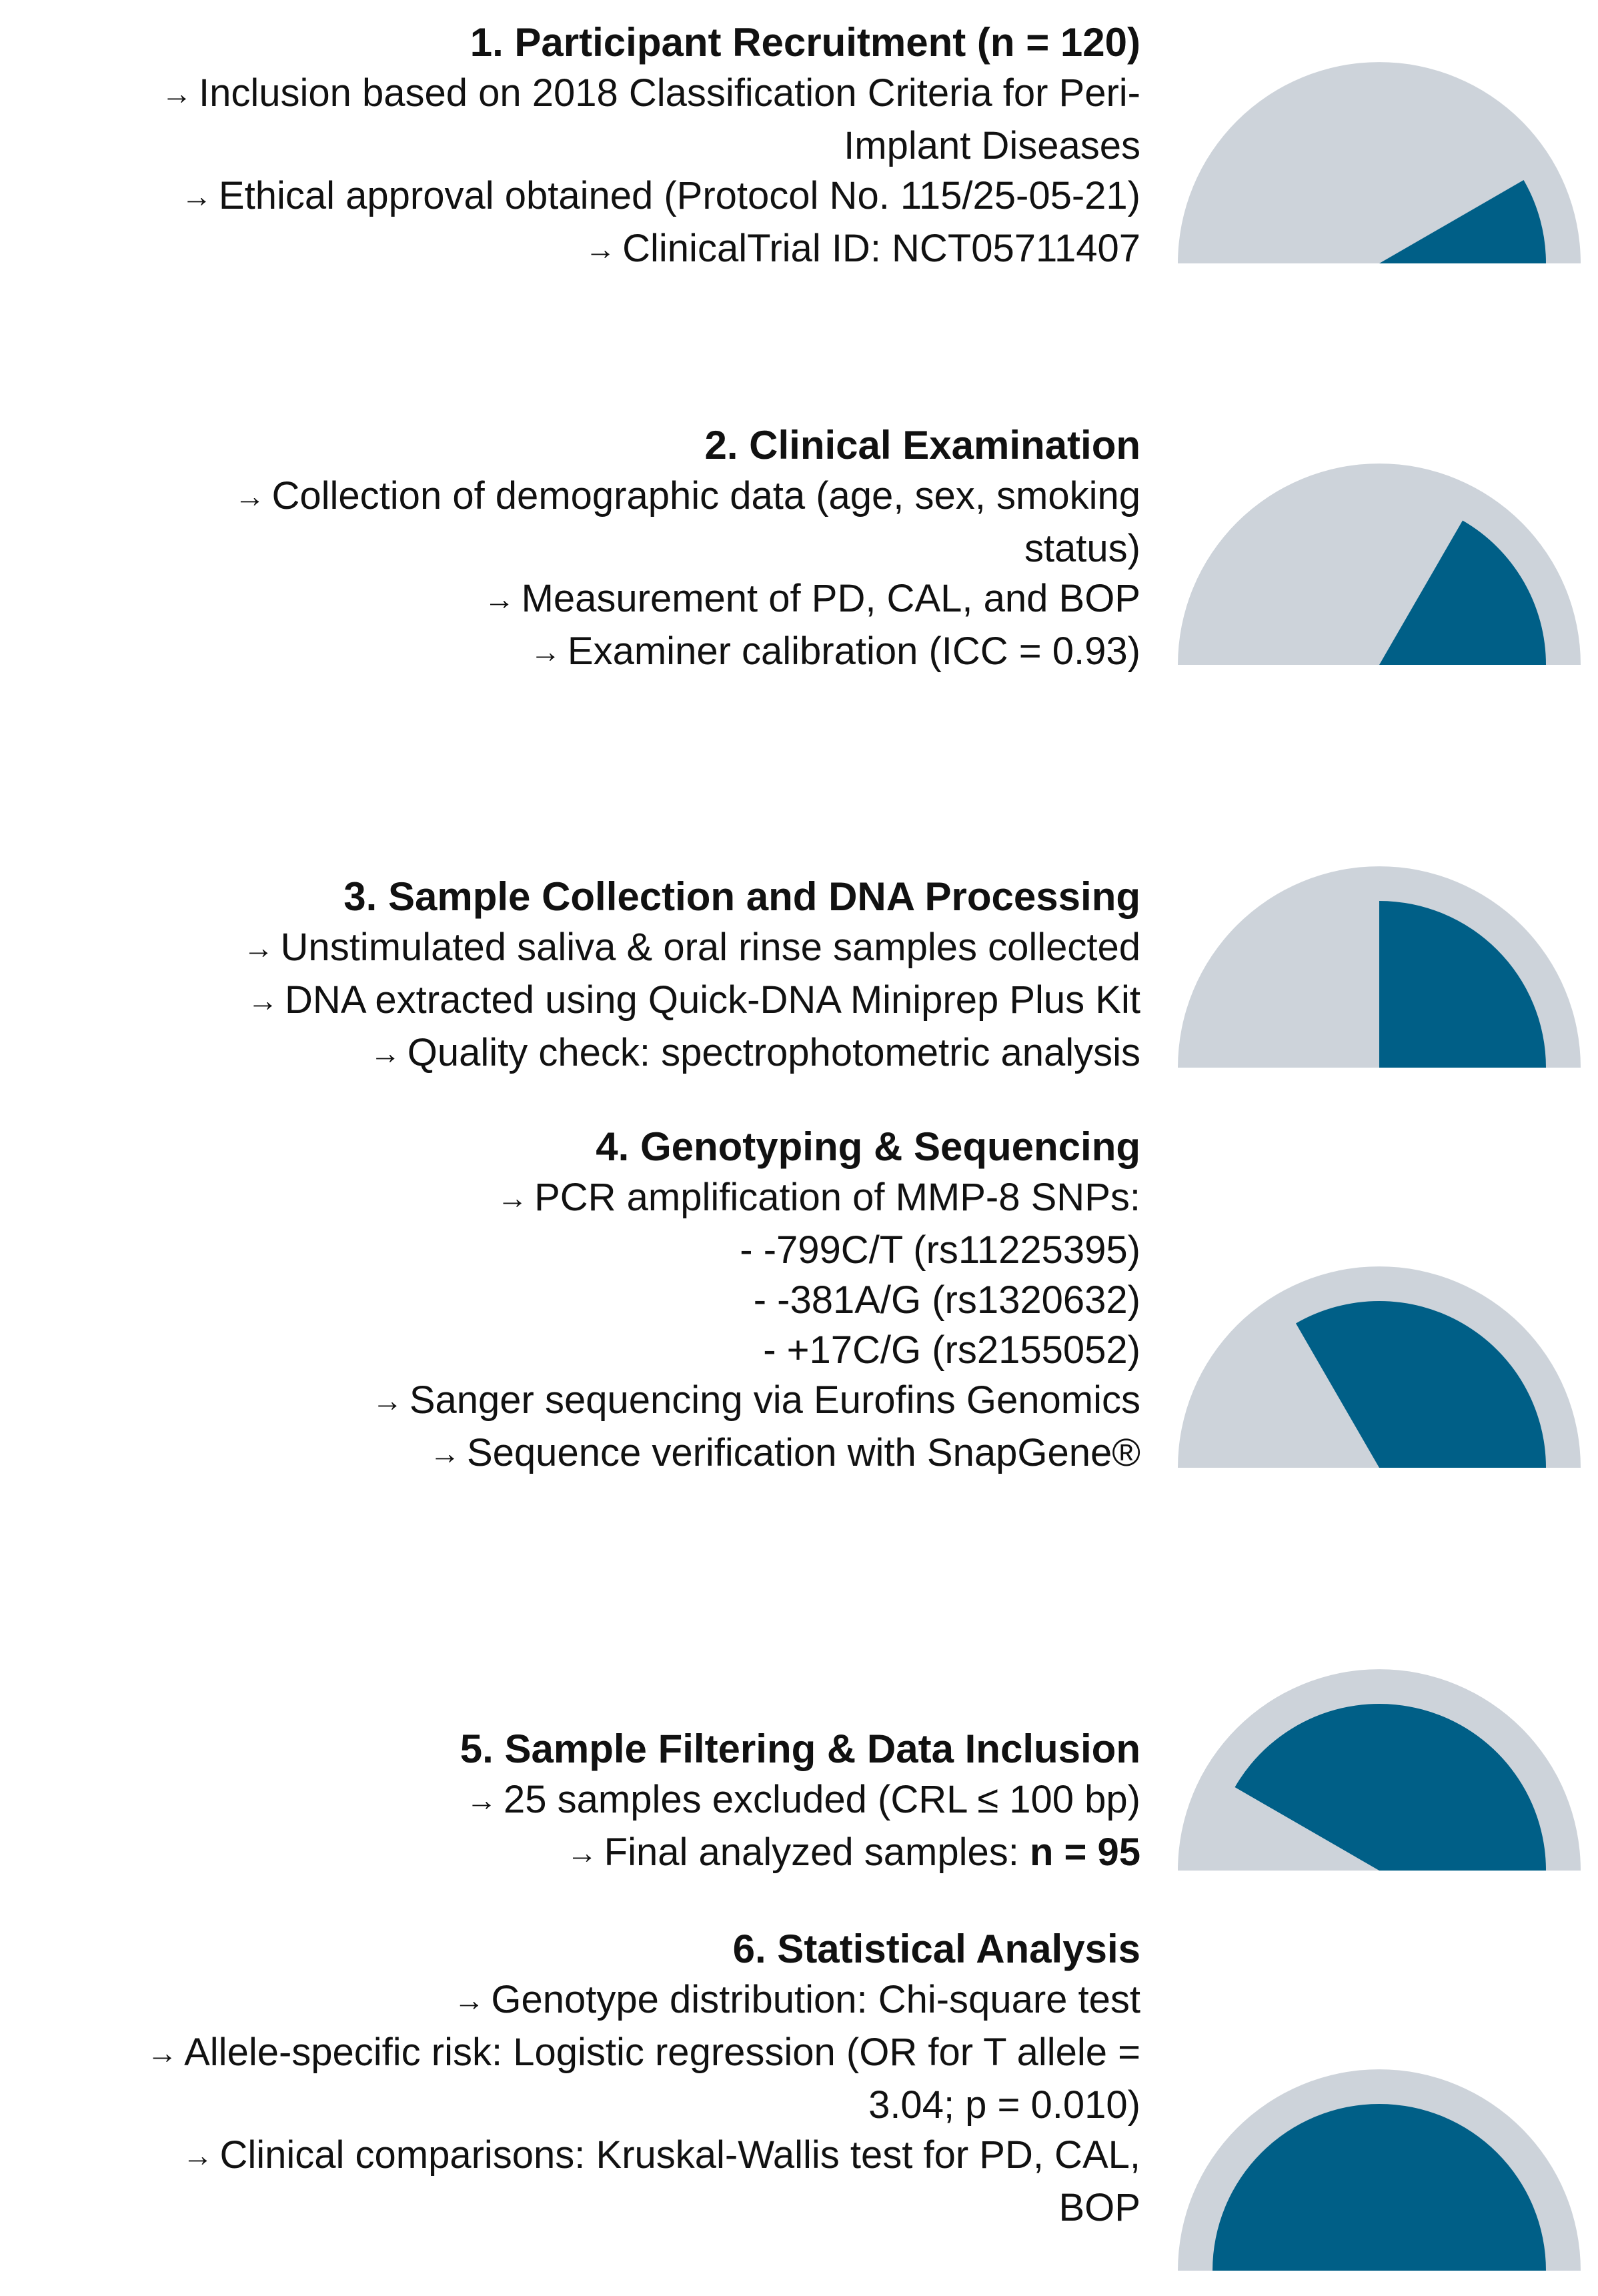  I want to click on step-4-progress-gauge, so click(1380, 1351).